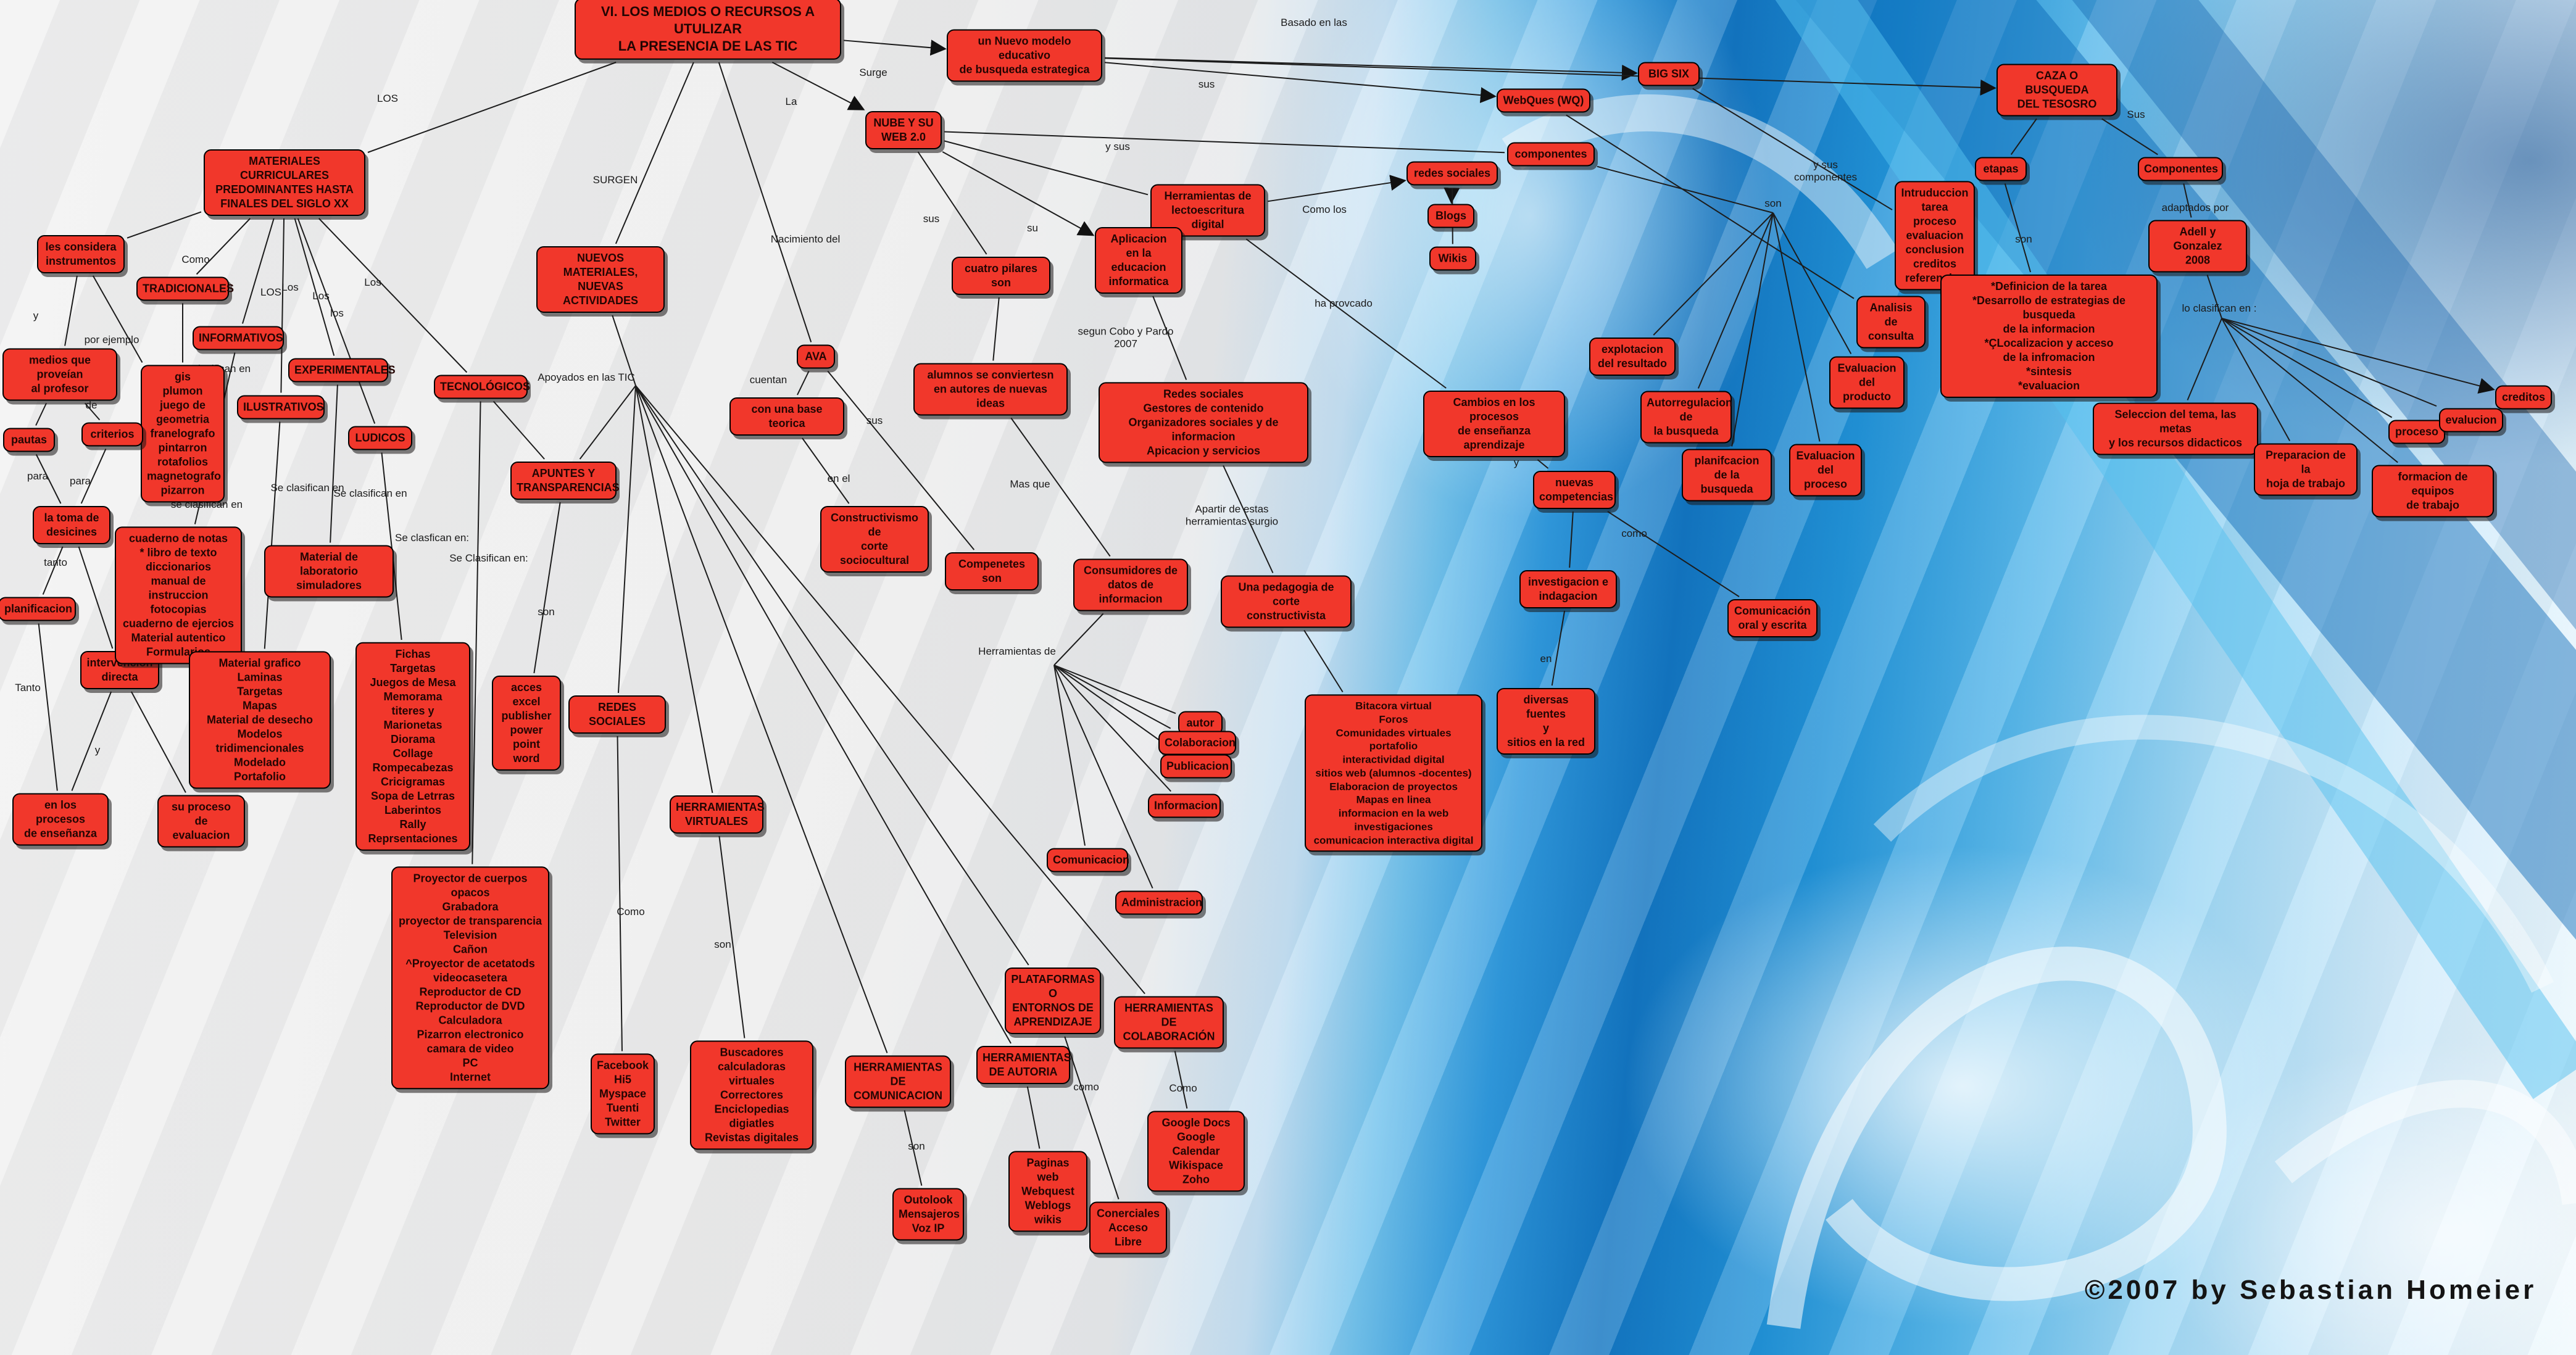  Describe the element at coordinates (1138, 260) in the screenshot. I see `node-aplicacion: Aplicacion en la educacion informatica` at that location.